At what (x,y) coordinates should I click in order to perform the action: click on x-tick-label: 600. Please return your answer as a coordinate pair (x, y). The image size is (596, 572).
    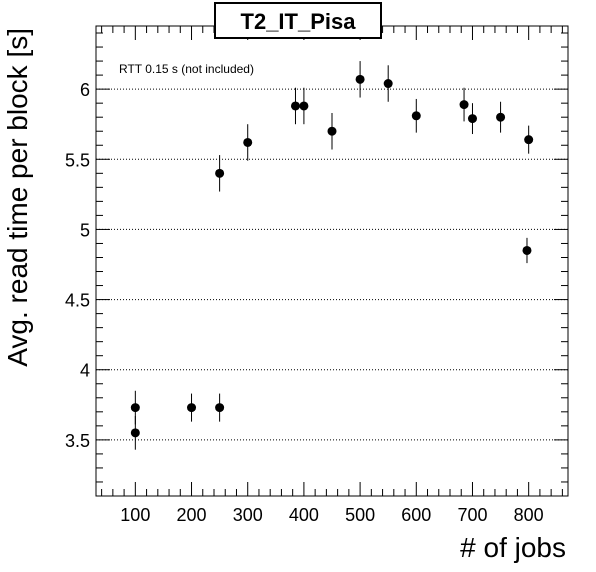
    Looking at the image, I should click on (416, 515).